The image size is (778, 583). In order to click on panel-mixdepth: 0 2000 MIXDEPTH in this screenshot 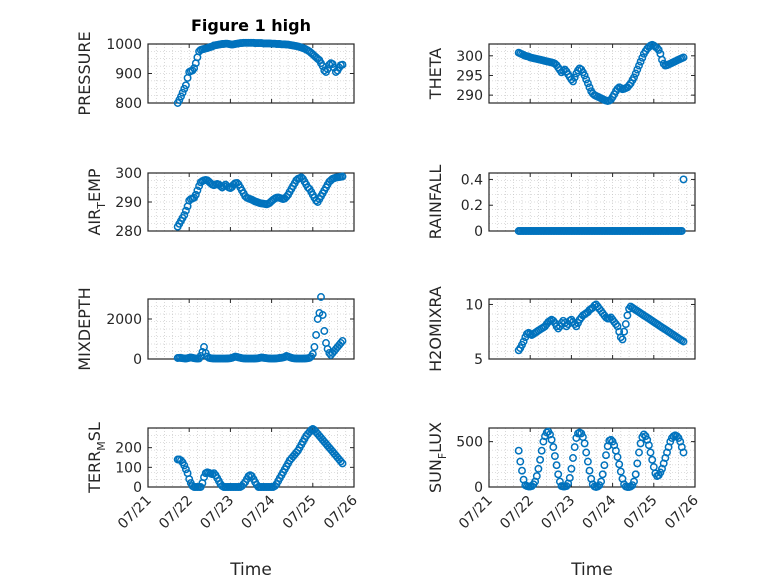, I will do `click(215, 329)`.